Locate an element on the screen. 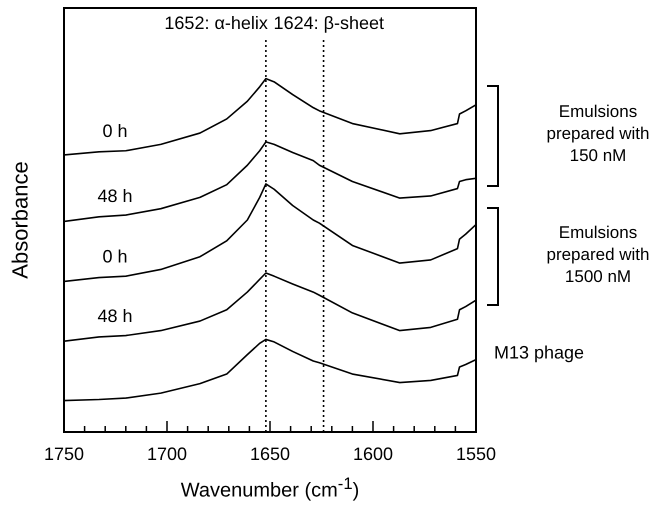  ref-line-label: 1624: β-sheet is located at coordinates (329, 22).